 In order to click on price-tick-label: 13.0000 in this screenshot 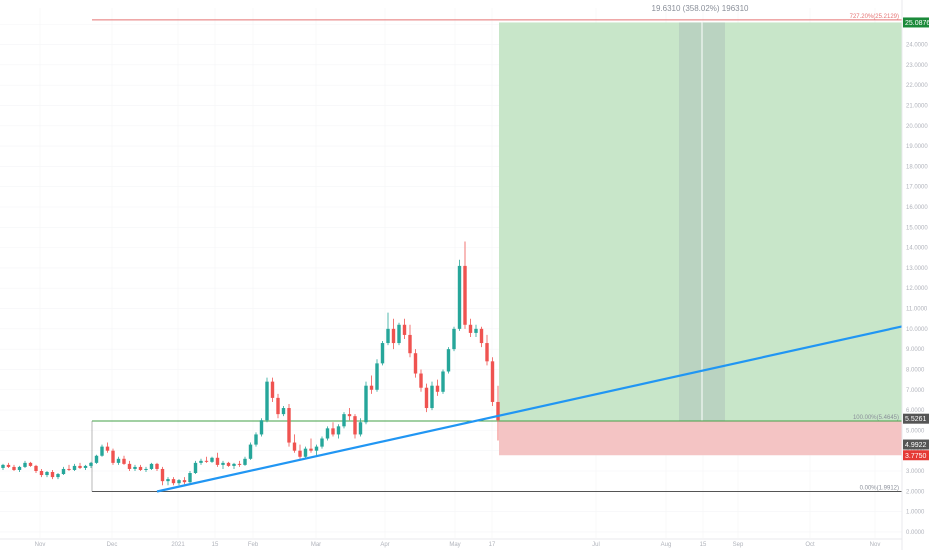, I will do `click(917, 269)`.